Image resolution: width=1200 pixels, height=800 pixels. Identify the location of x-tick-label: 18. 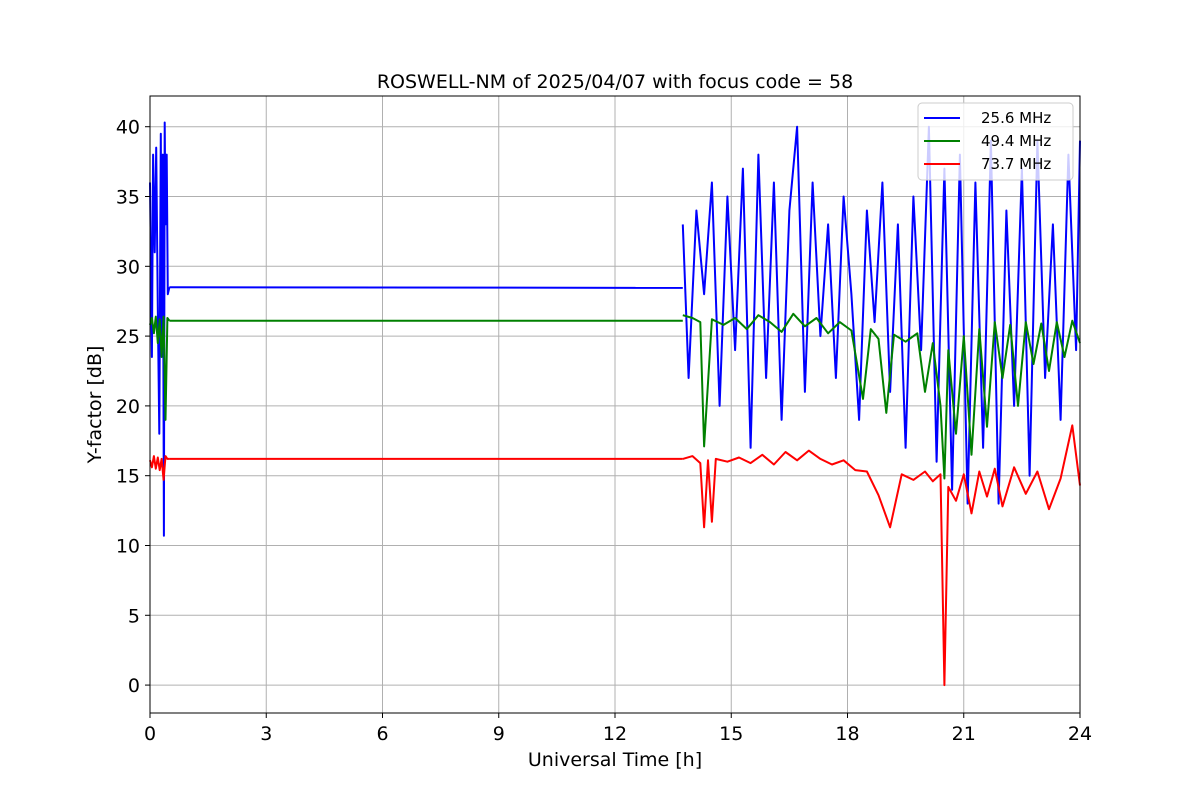
(847, 734).